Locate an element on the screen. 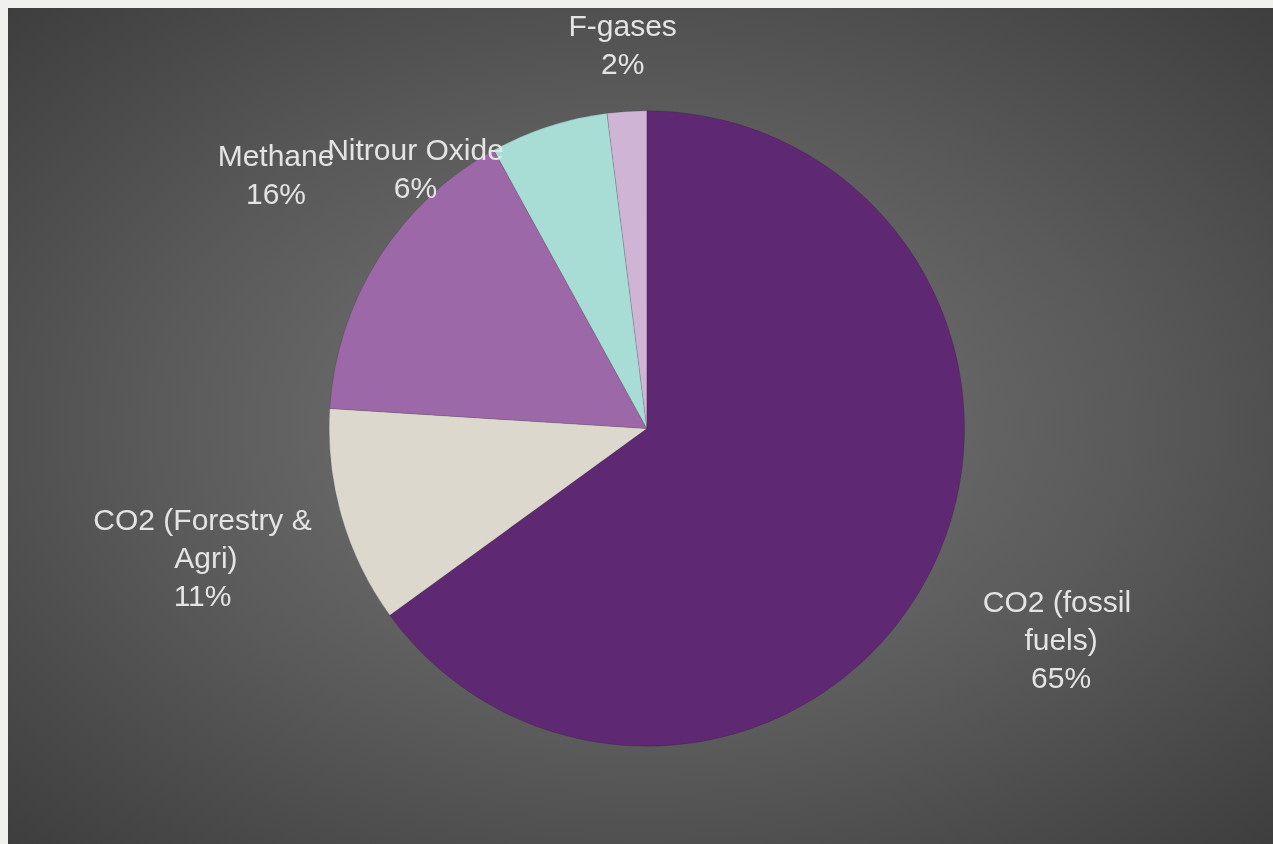 This screenshot has width=1273, height=844. data-label: 16% is located at coordinates (276, 194).